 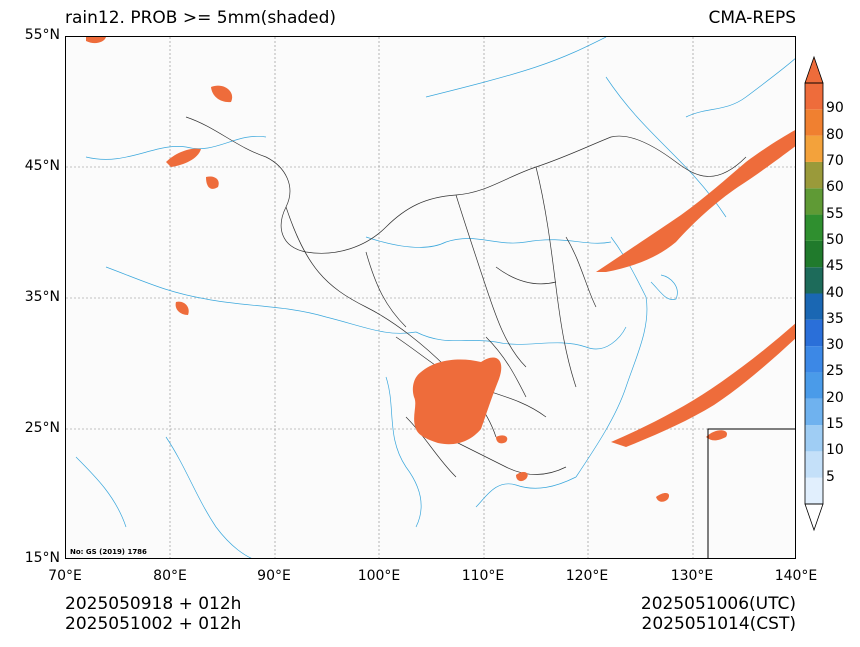 I want to click on lon-label-90: 90°E, so click(x=274, y=576).